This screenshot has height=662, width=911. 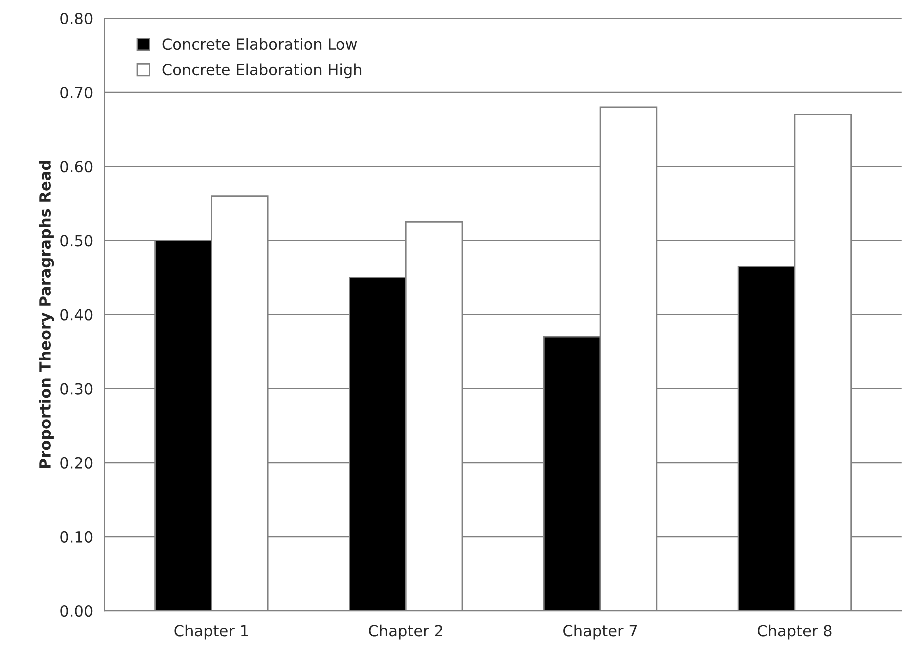 What do you see at coordinates (76, 537) in the screenshot?
I see `y-tick-label: 0.10` at bounding box center [76, 537].